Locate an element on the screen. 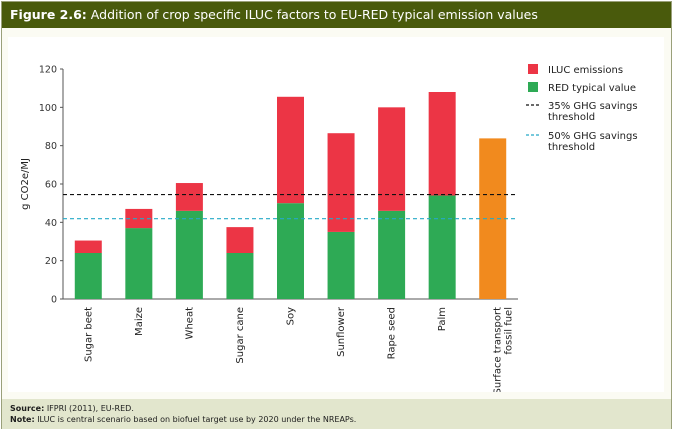 This screenshot has height=432, width=675. y-tick-label: 60 is located at coordinates (51, 185).